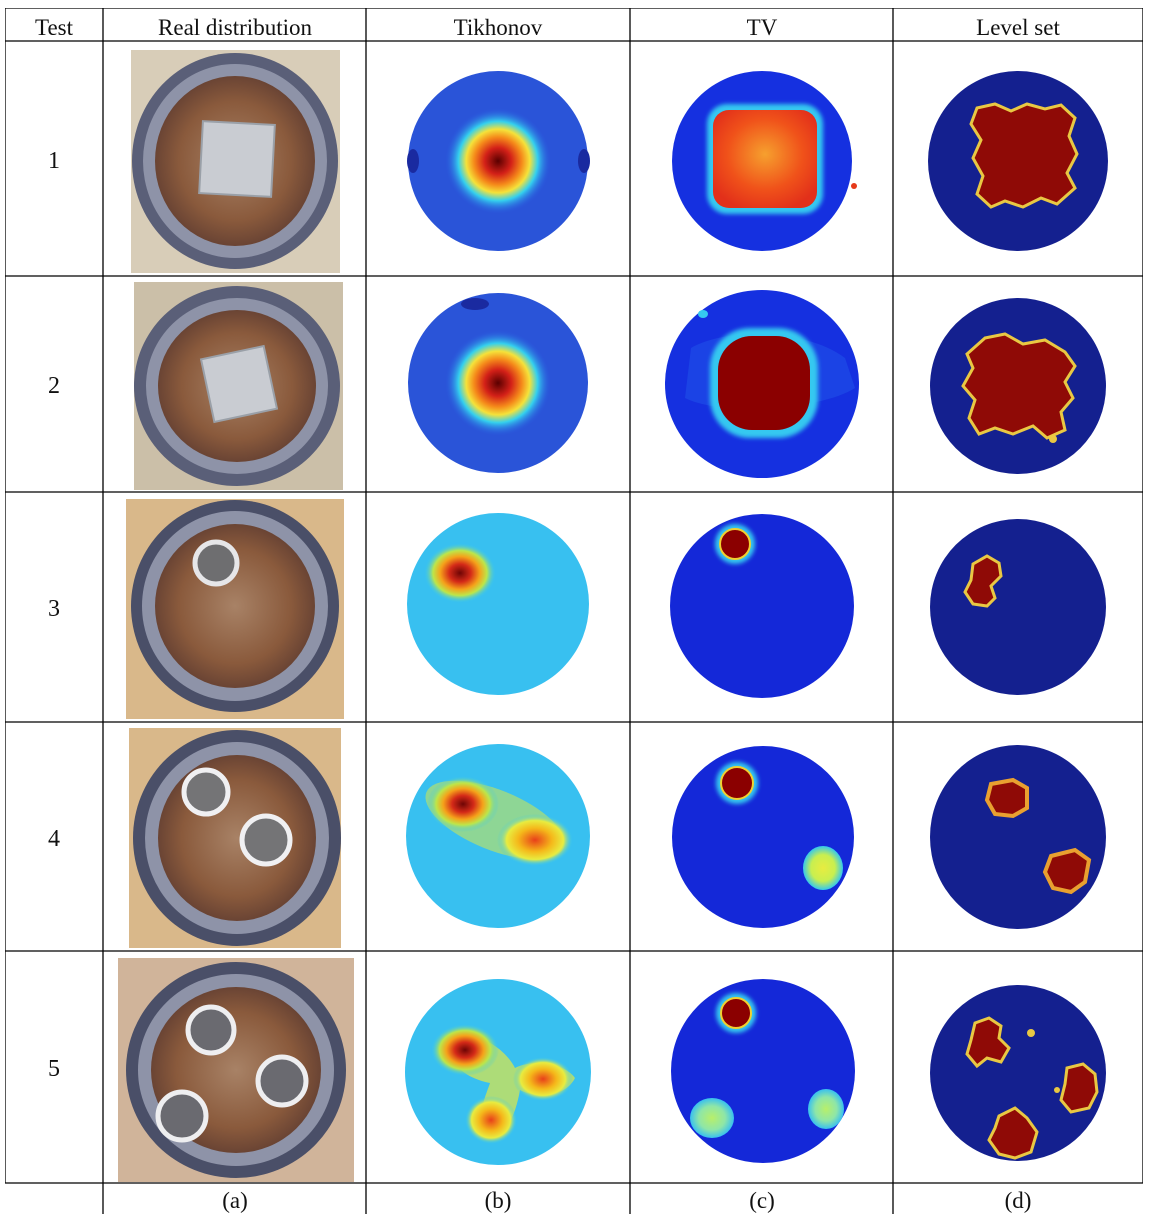  What do you see at coordinates (235, 27) in the screenshot?
I see `header-real-distribution: Real distribution` at bounding box center [235, 27].